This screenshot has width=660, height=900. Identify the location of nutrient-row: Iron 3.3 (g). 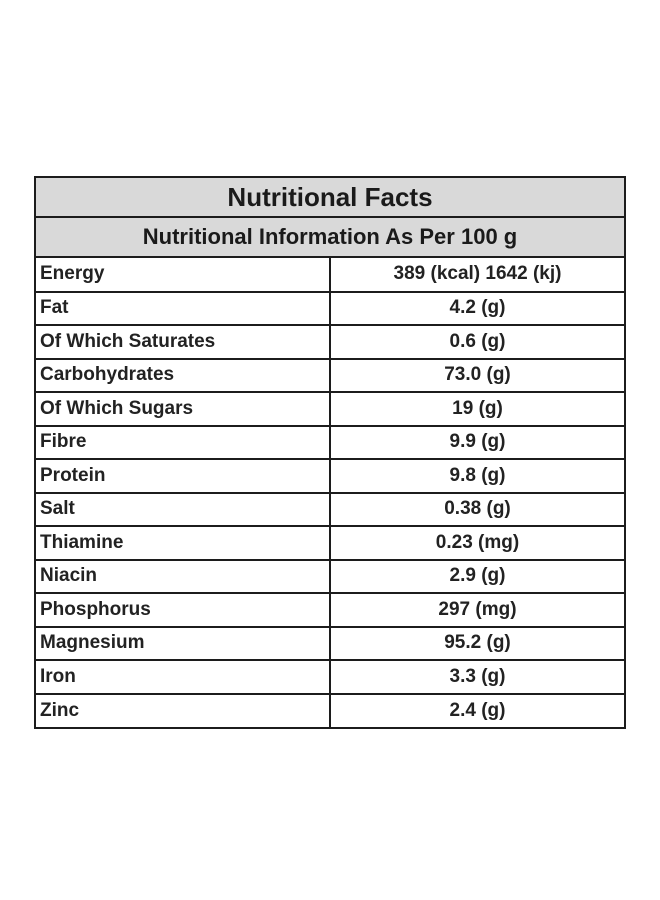
(330, 676).